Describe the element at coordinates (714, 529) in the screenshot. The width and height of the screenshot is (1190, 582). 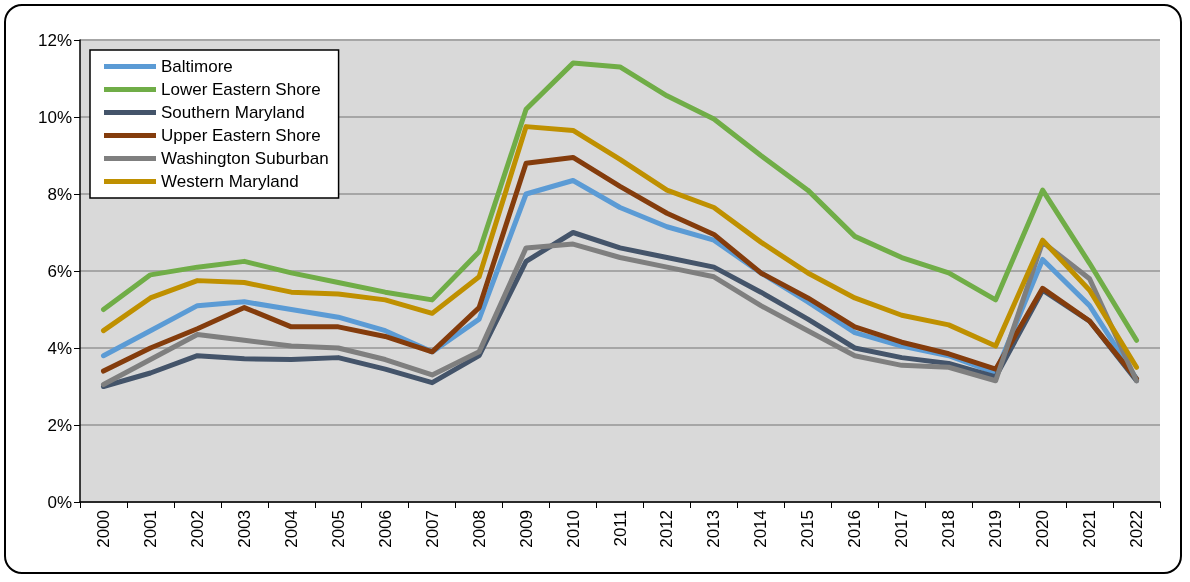
I see `x-tick-label: 2013` at that location.